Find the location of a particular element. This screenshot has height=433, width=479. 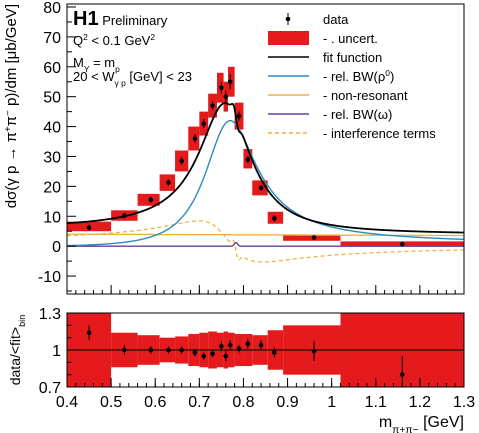

legend-marker is located at coordinates (288, 19).